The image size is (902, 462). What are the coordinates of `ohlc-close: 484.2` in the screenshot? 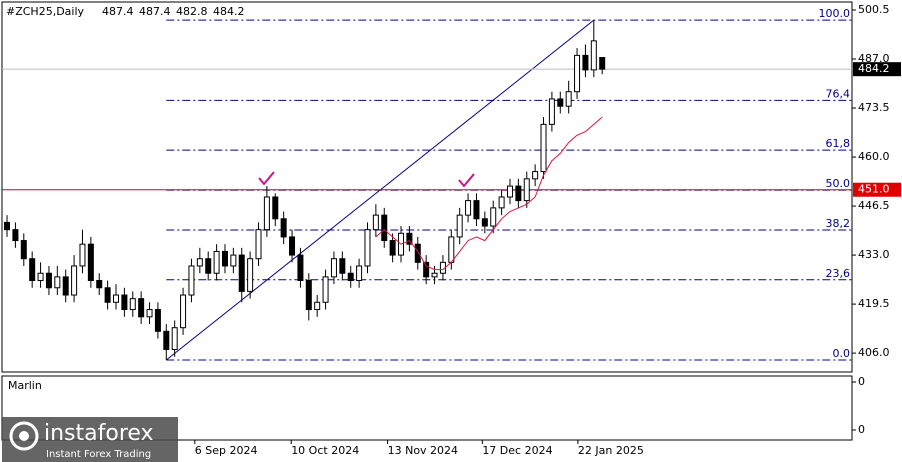 It's located at (229, 11).